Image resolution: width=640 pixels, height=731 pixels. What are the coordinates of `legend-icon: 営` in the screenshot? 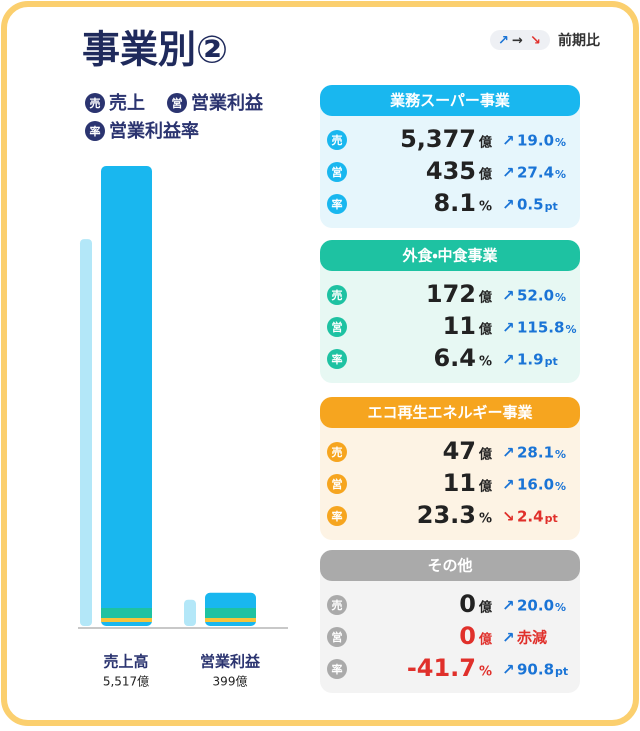 It's located at (177, 103).